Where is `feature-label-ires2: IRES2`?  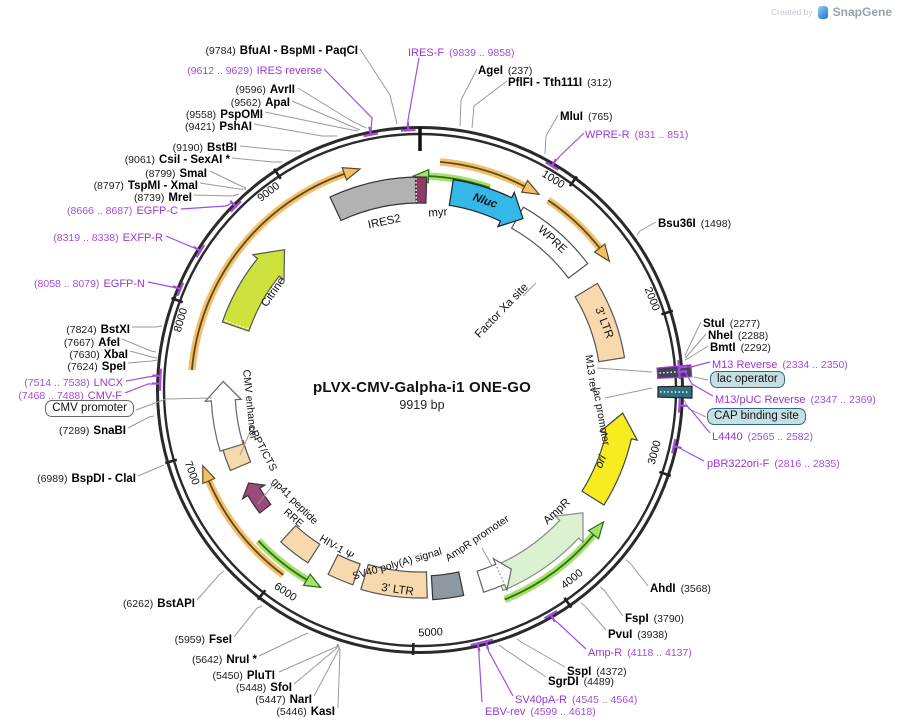
feature-label-ires2: IRES2 is located at coordinates (384, 222).